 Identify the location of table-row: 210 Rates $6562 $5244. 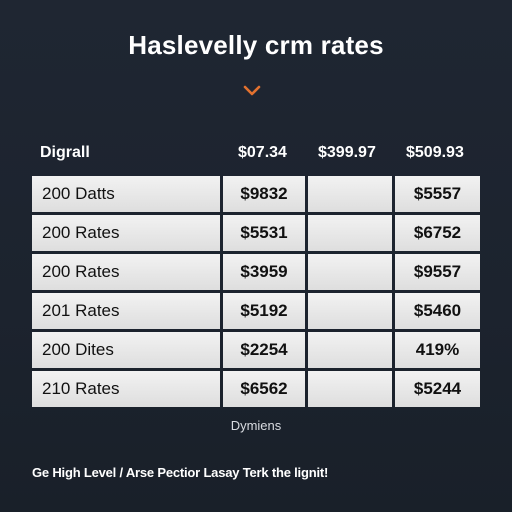
(256, 389).